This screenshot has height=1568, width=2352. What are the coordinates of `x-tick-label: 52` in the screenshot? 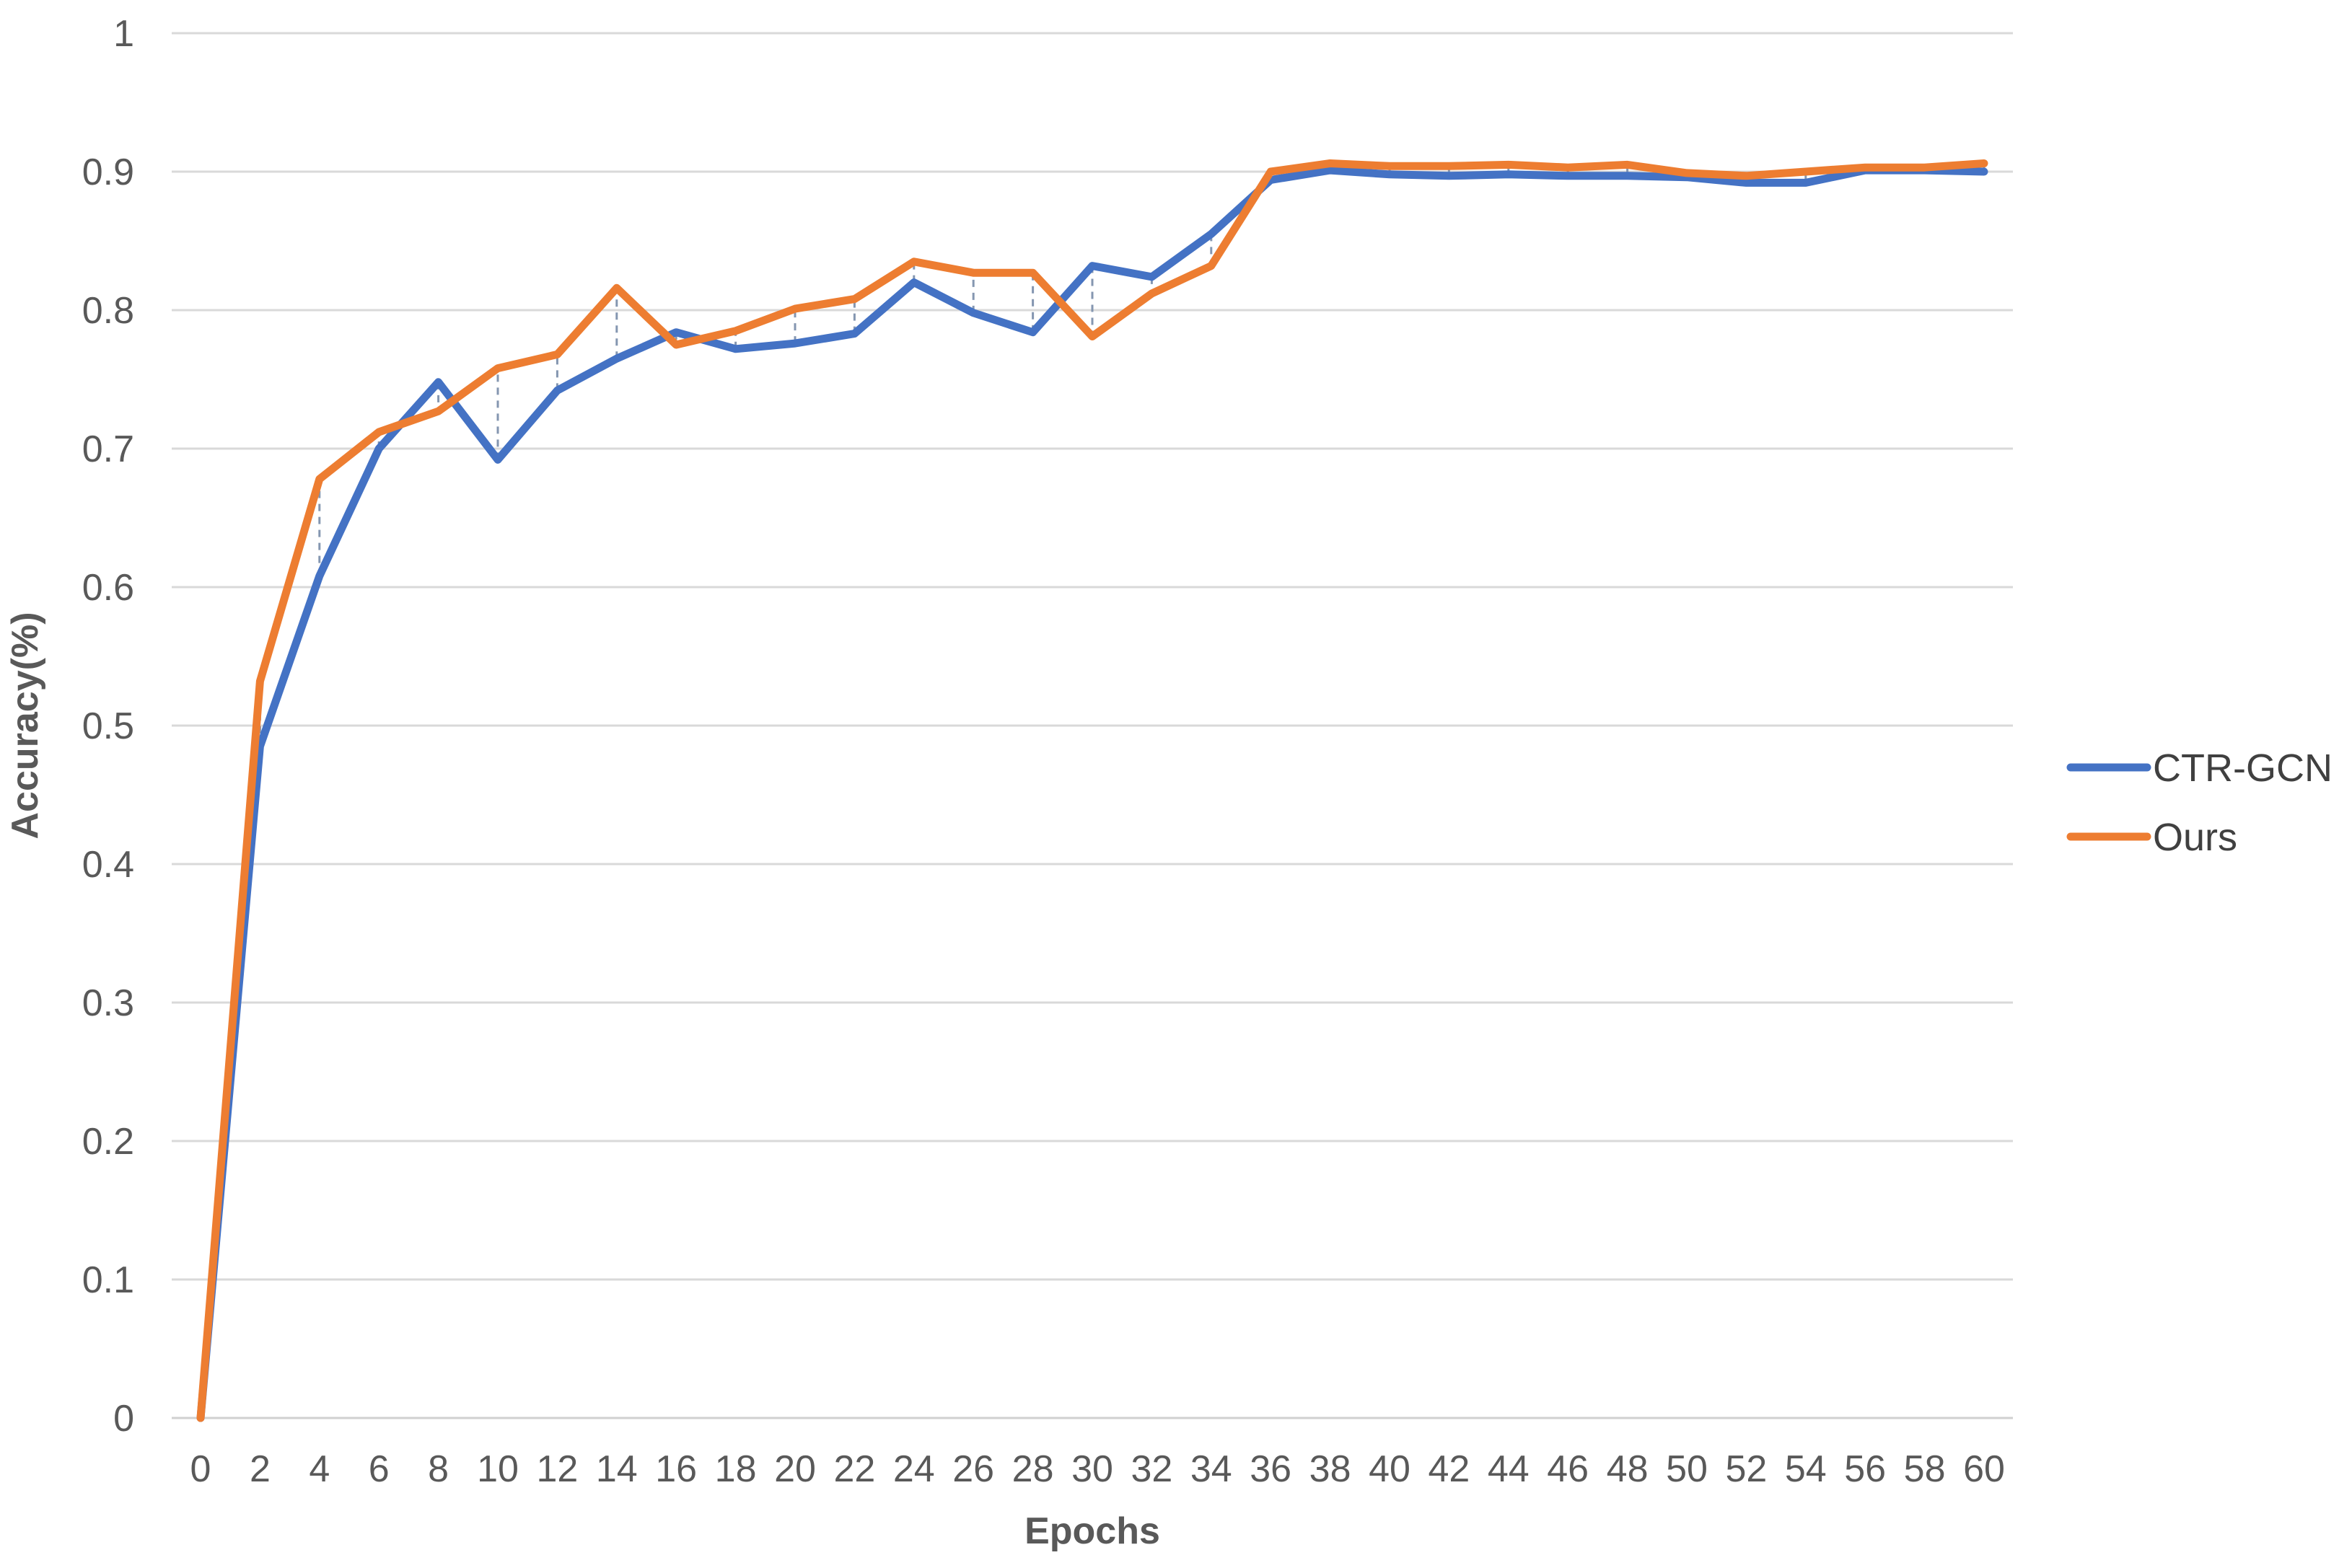 It's located at (1746, 1469).